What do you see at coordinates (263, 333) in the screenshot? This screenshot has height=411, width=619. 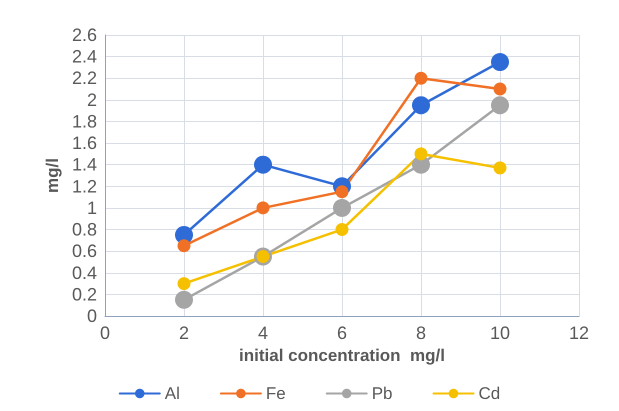 I see `x-tick-label: 4` at bounding box center [263, 333].